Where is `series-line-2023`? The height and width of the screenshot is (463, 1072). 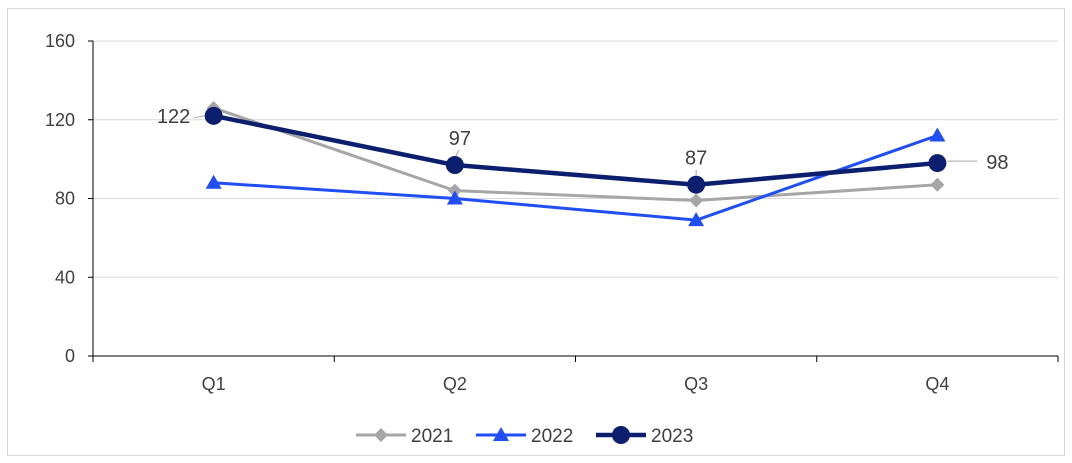
series-line-2023 is located at coordinates (575, 150).